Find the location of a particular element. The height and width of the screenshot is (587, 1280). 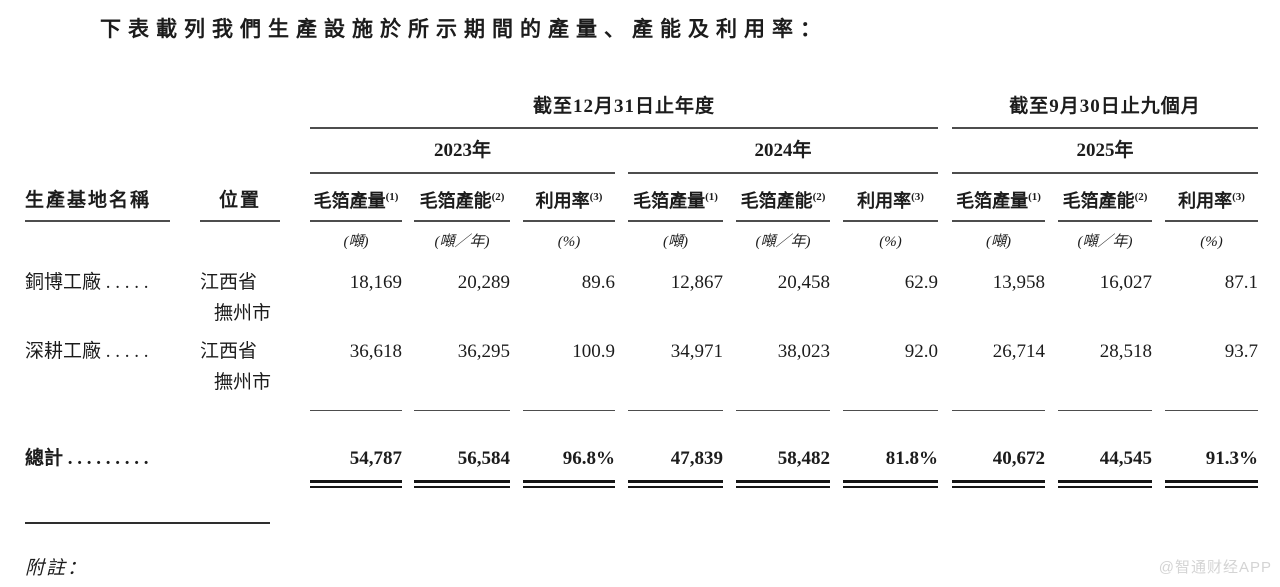

unit-capacity-2024: (噸／年) is located at coordinates (783, 242).